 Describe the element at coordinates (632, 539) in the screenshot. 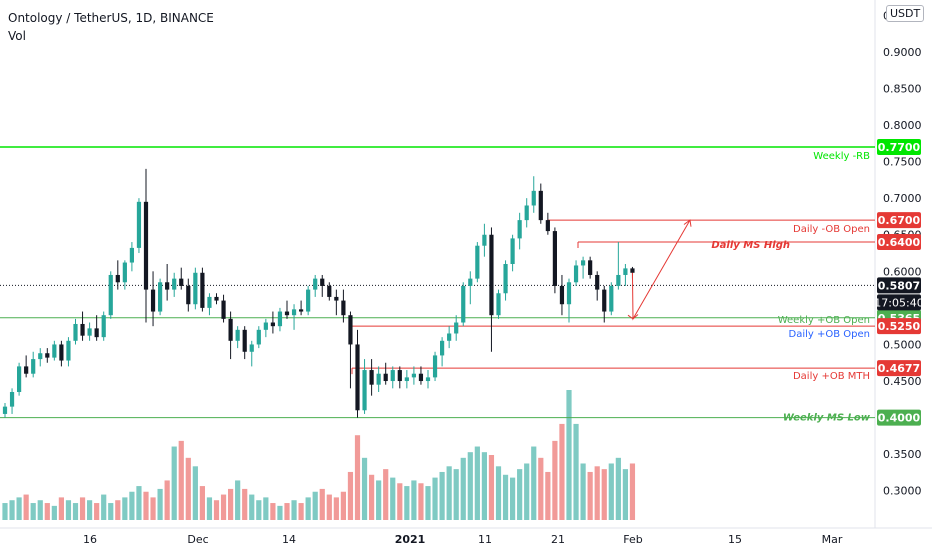

I see `x-tick-label: Feb` at that location.